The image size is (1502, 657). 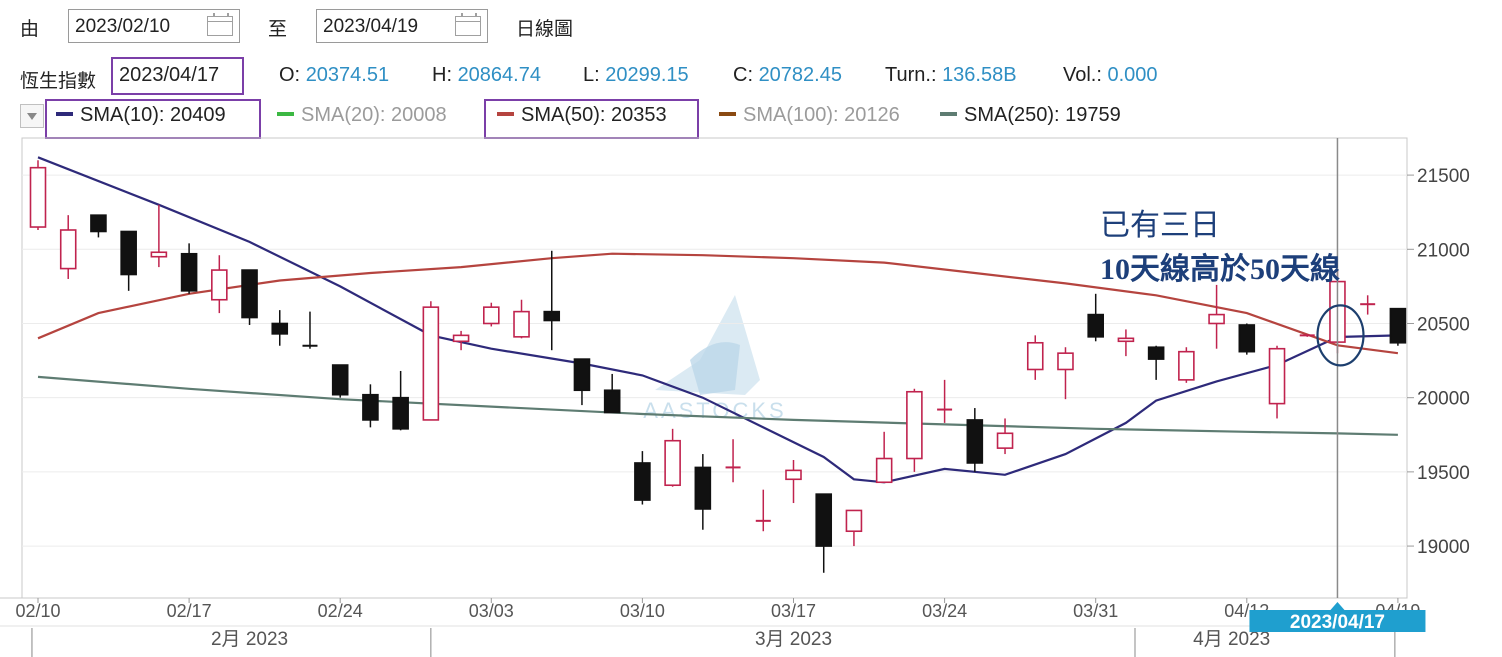 What do you see at coordinates (154, 26) in the screenshot?
I see `from-date-input: 2023/02/10` at bounding box center [154, 26].